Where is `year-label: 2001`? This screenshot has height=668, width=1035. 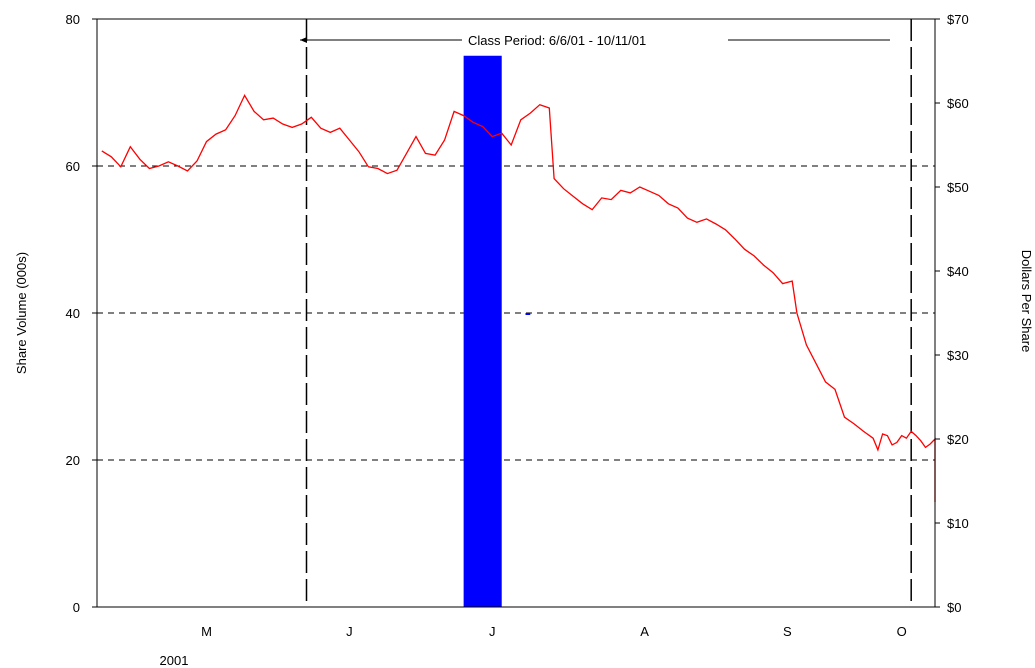 year-label: 2001 is located at coordinates (174, 660).